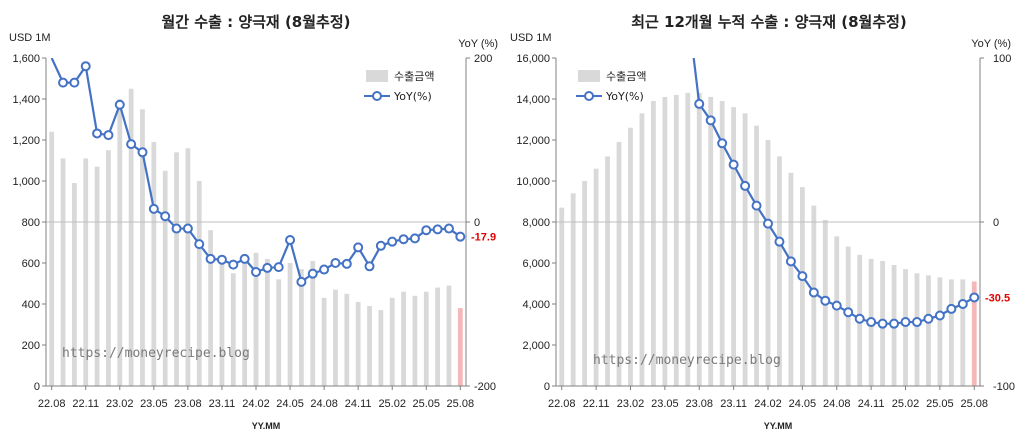 The width and height of the screenshot is (1024, 448). Describe the element at coordinates (324, 341) in the screenshot. I see `bar-24.08` at that location.